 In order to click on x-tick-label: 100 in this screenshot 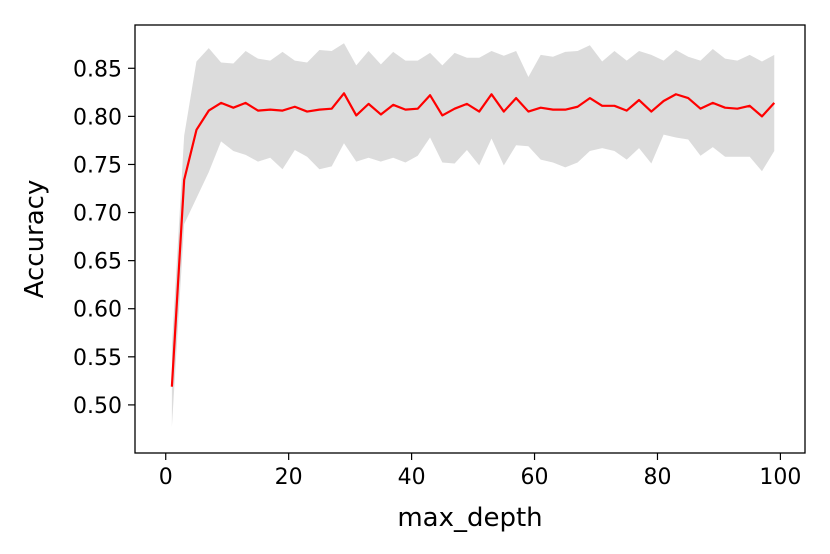, I will do `click(780, 477)`.